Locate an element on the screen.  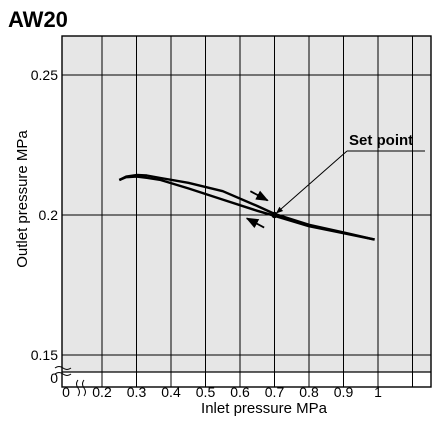
y-tick-label: 0.2 is located at coordinates (49, 215).